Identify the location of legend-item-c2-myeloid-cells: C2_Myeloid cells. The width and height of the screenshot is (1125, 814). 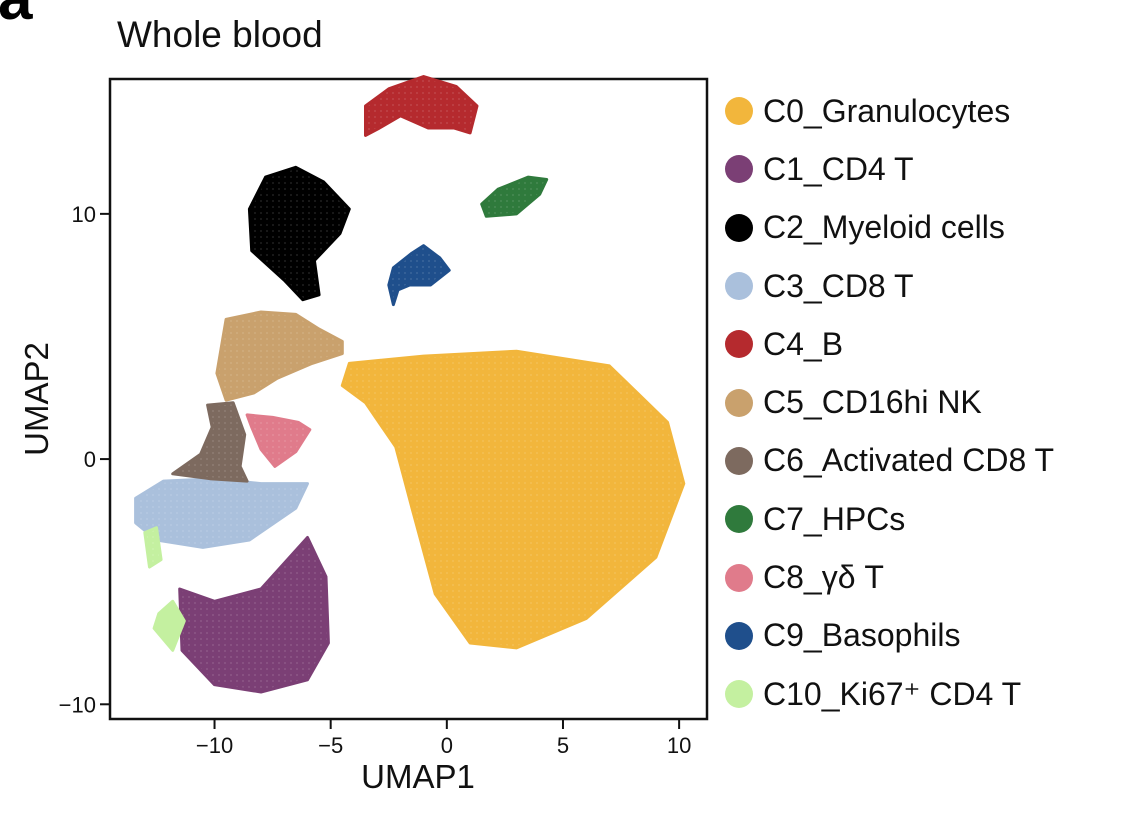
(889, 228).